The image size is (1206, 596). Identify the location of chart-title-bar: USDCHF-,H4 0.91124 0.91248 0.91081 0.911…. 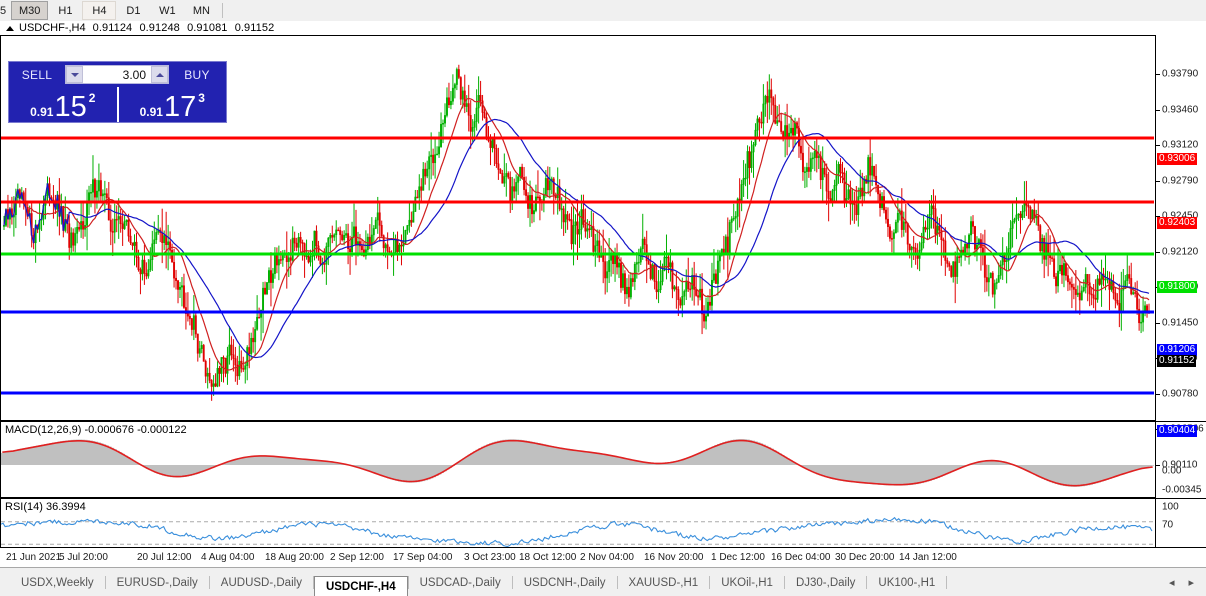
(603, 28).